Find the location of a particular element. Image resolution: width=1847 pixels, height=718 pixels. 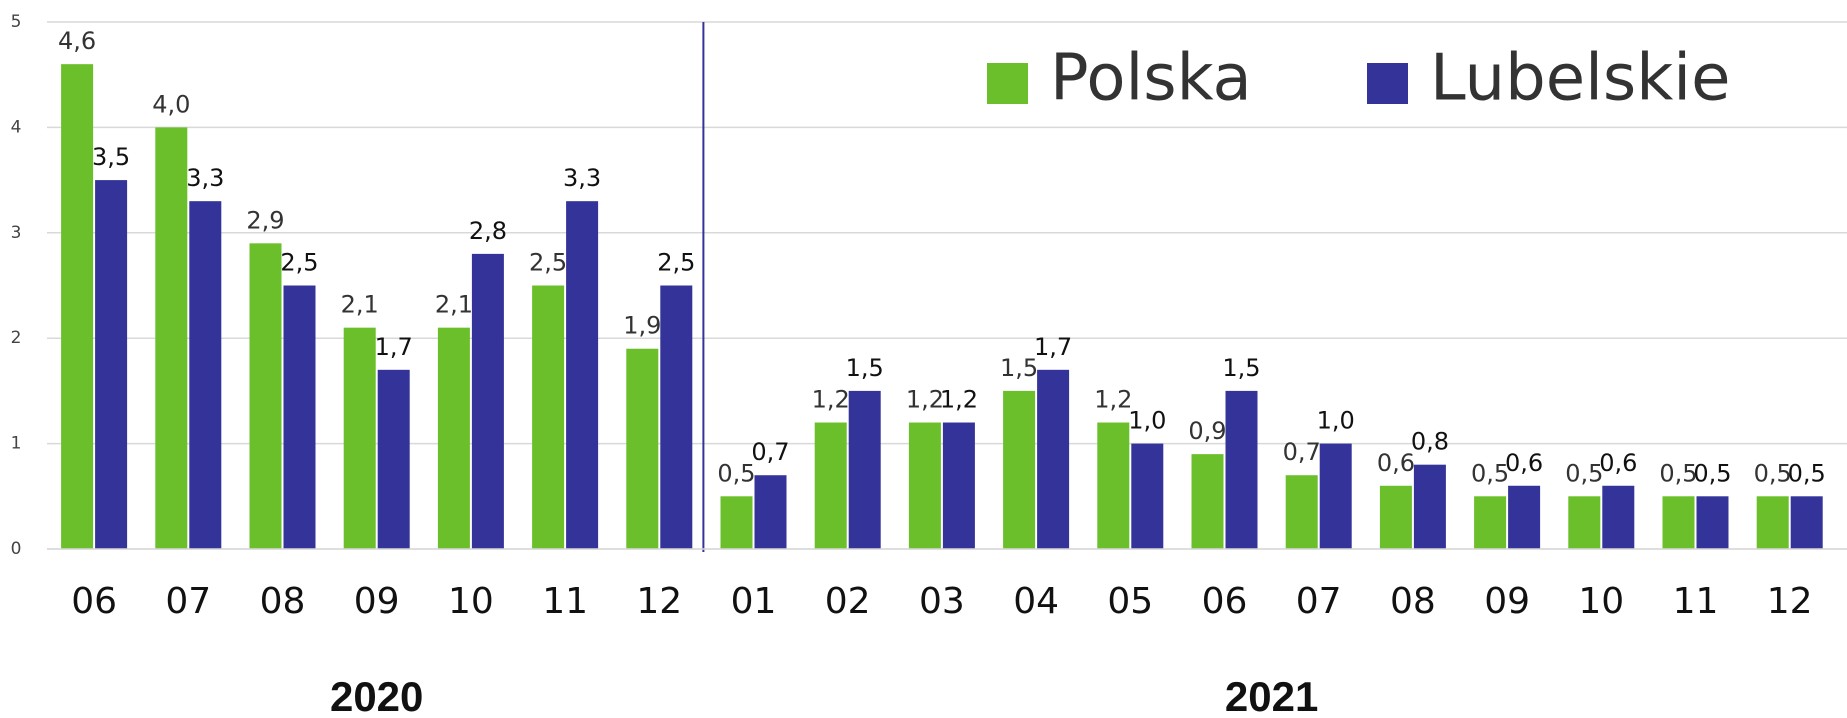

value-label: 4,6 is located at coordinates (77, 41).